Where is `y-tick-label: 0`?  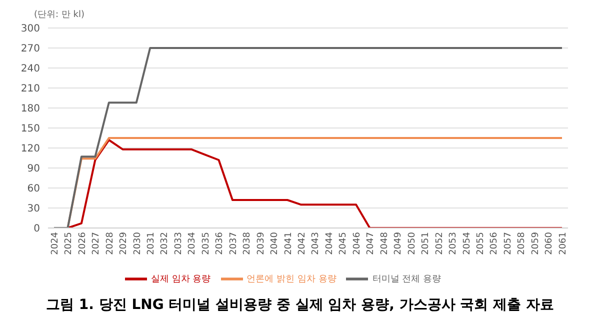 y-tick-label: 0 is located at coordinates (37, 229).